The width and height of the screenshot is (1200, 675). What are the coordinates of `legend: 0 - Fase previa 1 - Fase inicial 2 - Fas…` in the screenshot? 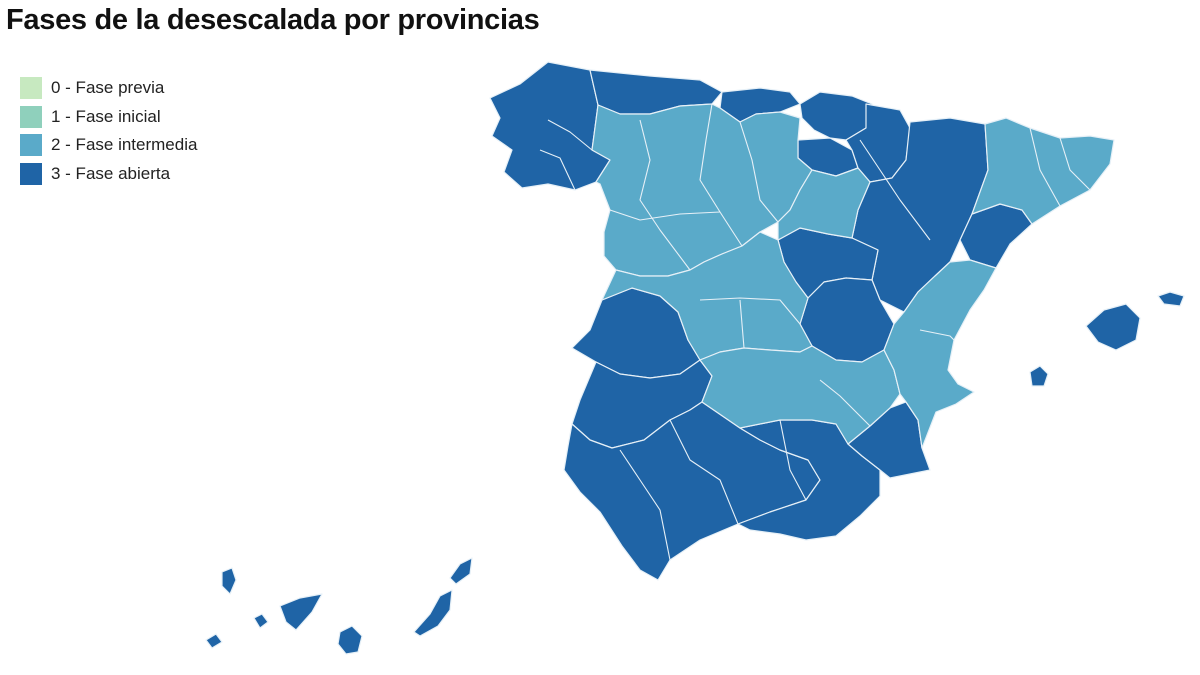 It's located at (108, 131).